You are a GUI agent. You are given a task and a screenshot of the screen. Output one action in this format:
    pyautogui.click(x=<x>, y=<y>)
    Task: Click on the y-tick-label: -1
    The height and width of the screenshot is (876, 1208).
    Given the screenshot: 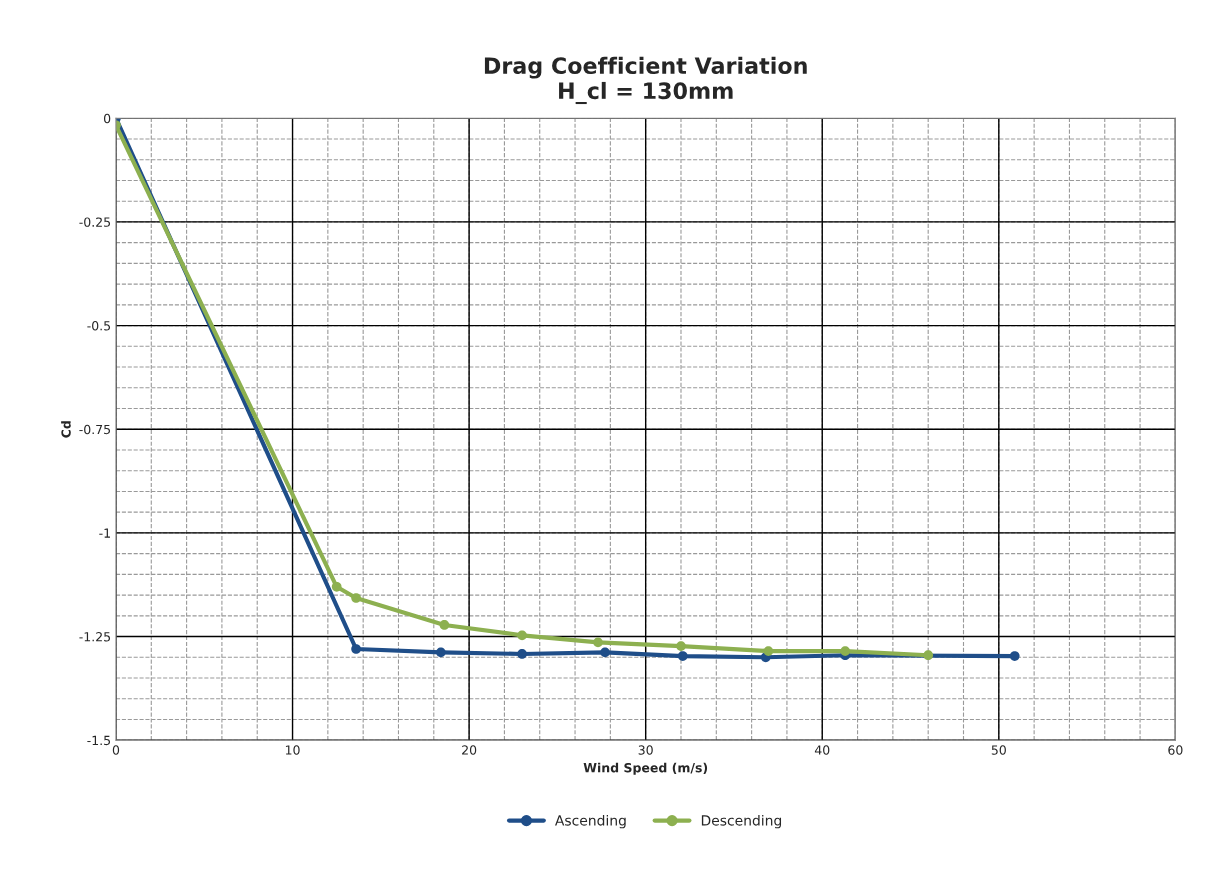 What is the action you would take?
    pyautogui.click(x=104, y=533)
    